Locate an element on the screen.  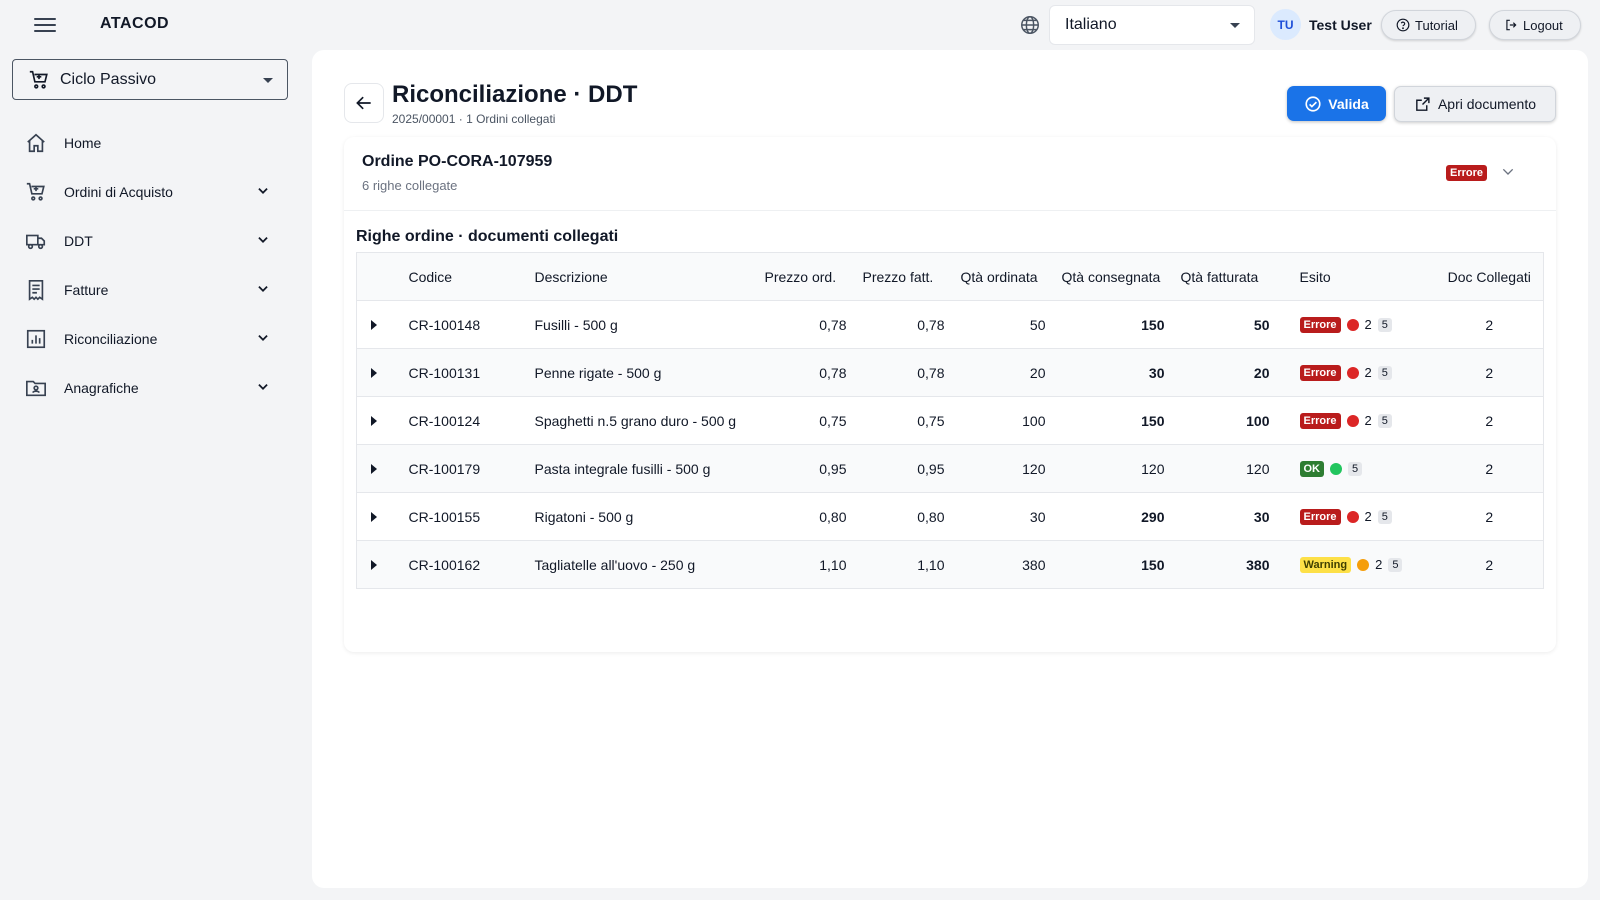
header-qta-fatturata: Qtà fatturata is located at coordinates (1233, 276).